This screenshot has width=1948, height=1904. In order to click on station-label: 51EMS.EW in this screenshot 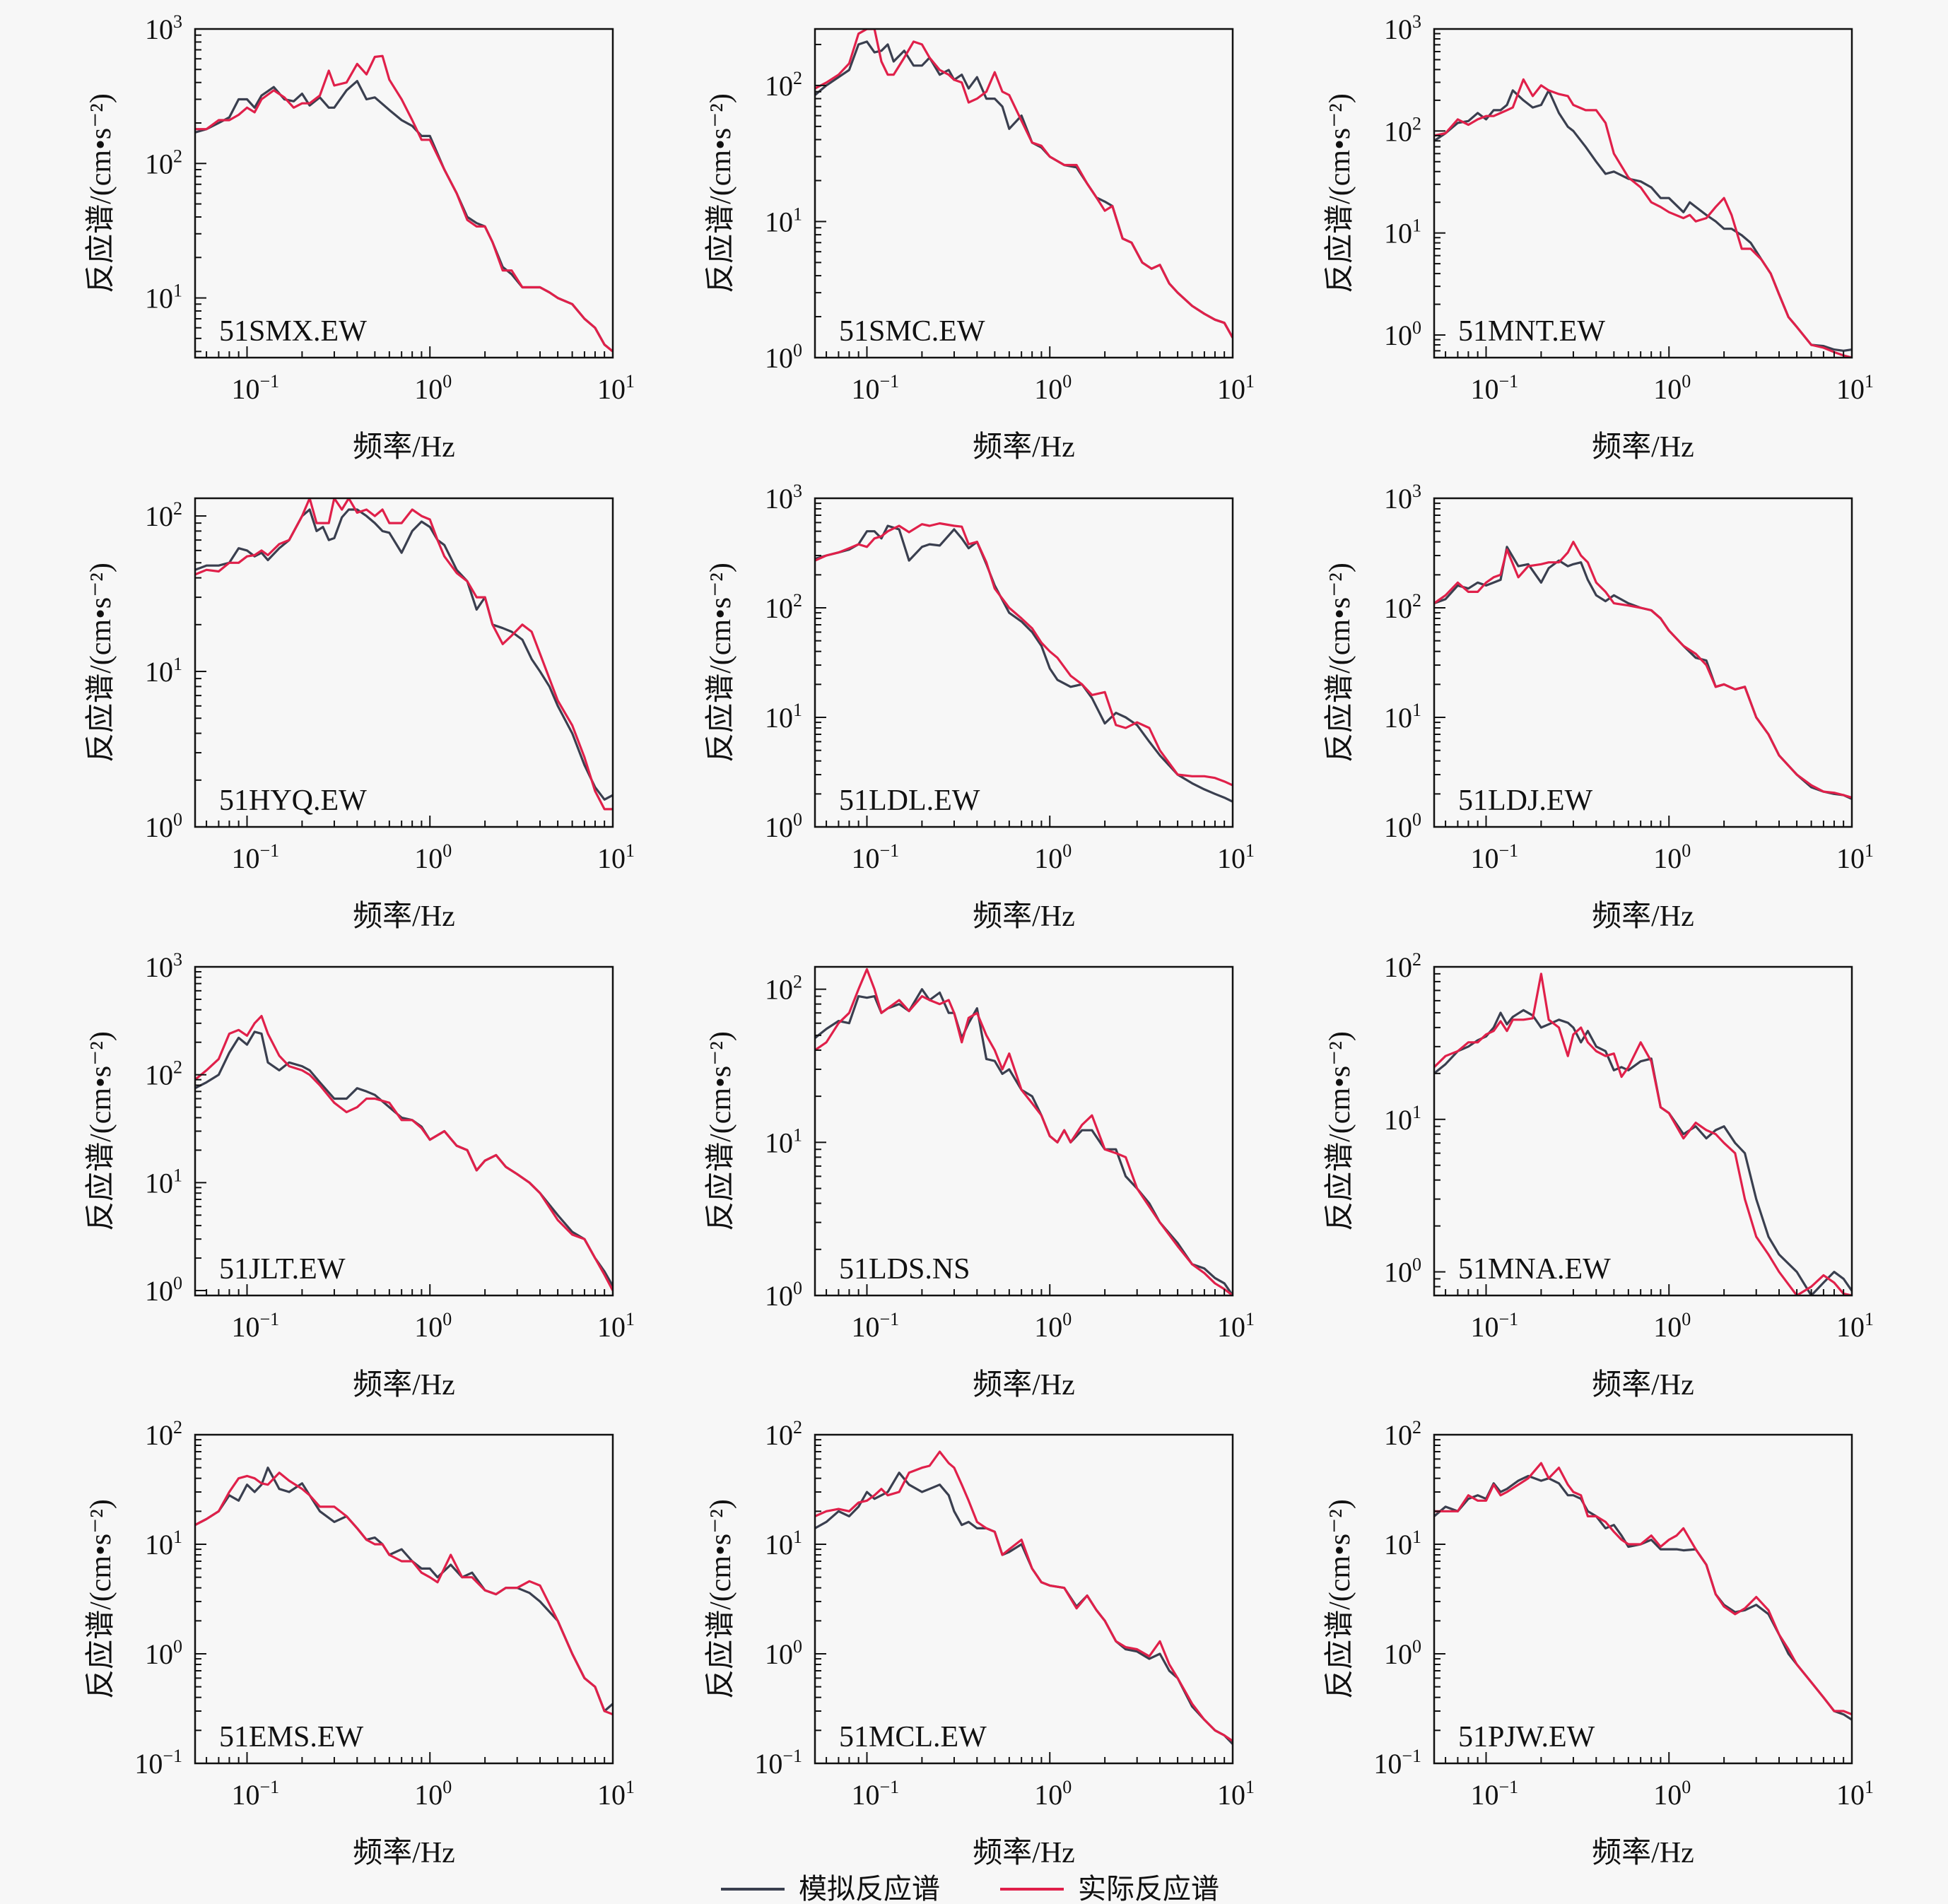, I will do `click(291, 1737)`.